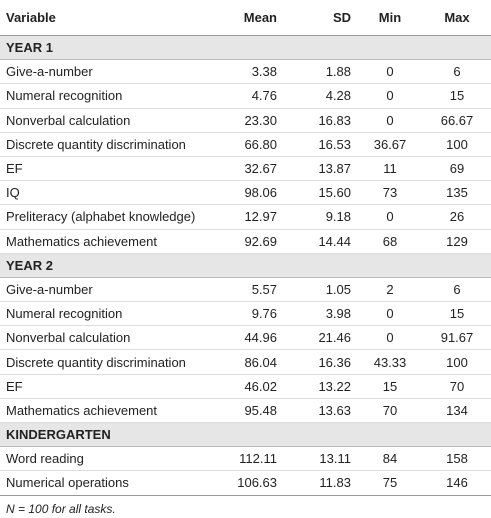  Describe the element at coordinates (320, 96) in the screenshot. I see `cell-value: 4.28` at that location.